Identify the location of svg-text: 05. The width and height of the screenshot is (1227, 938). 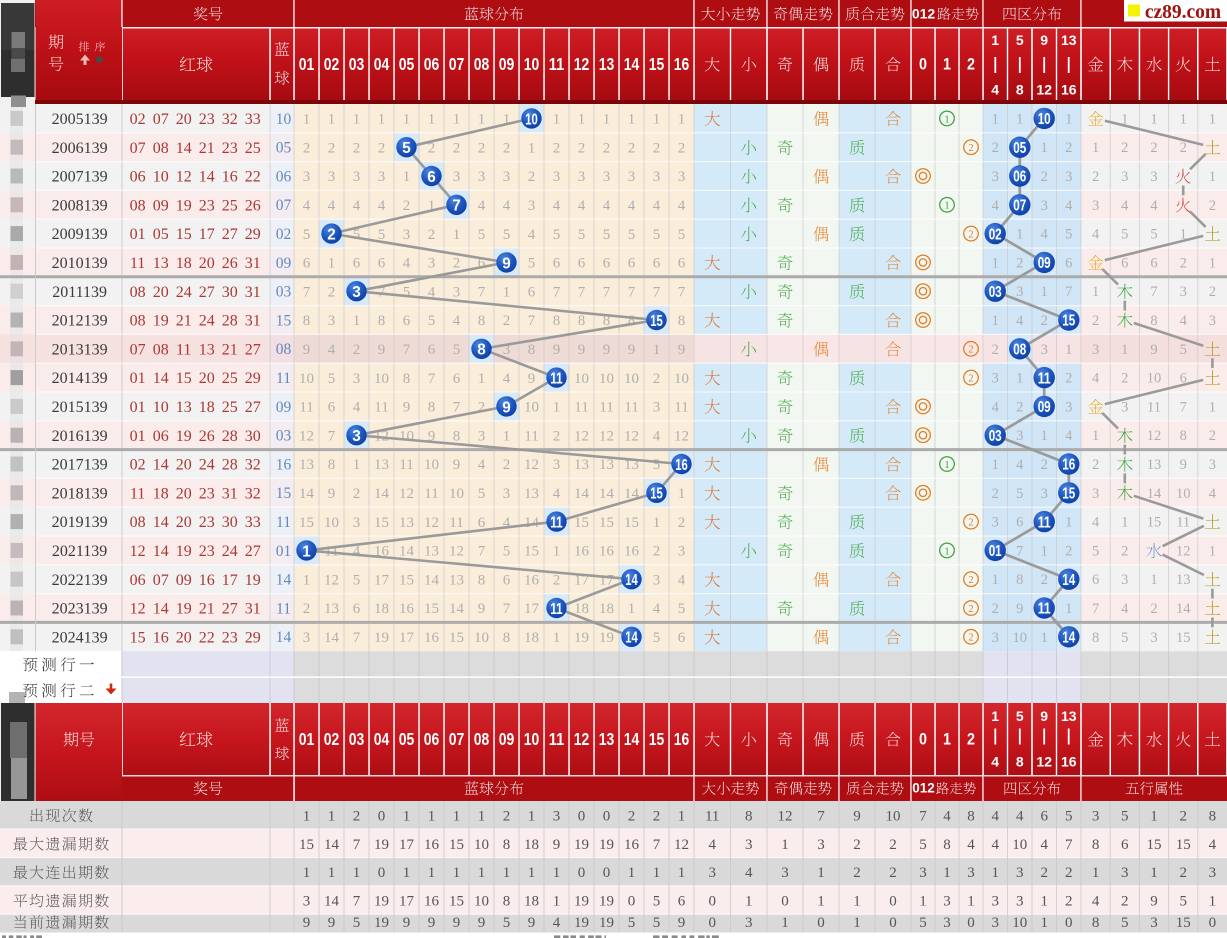
(161, 234).